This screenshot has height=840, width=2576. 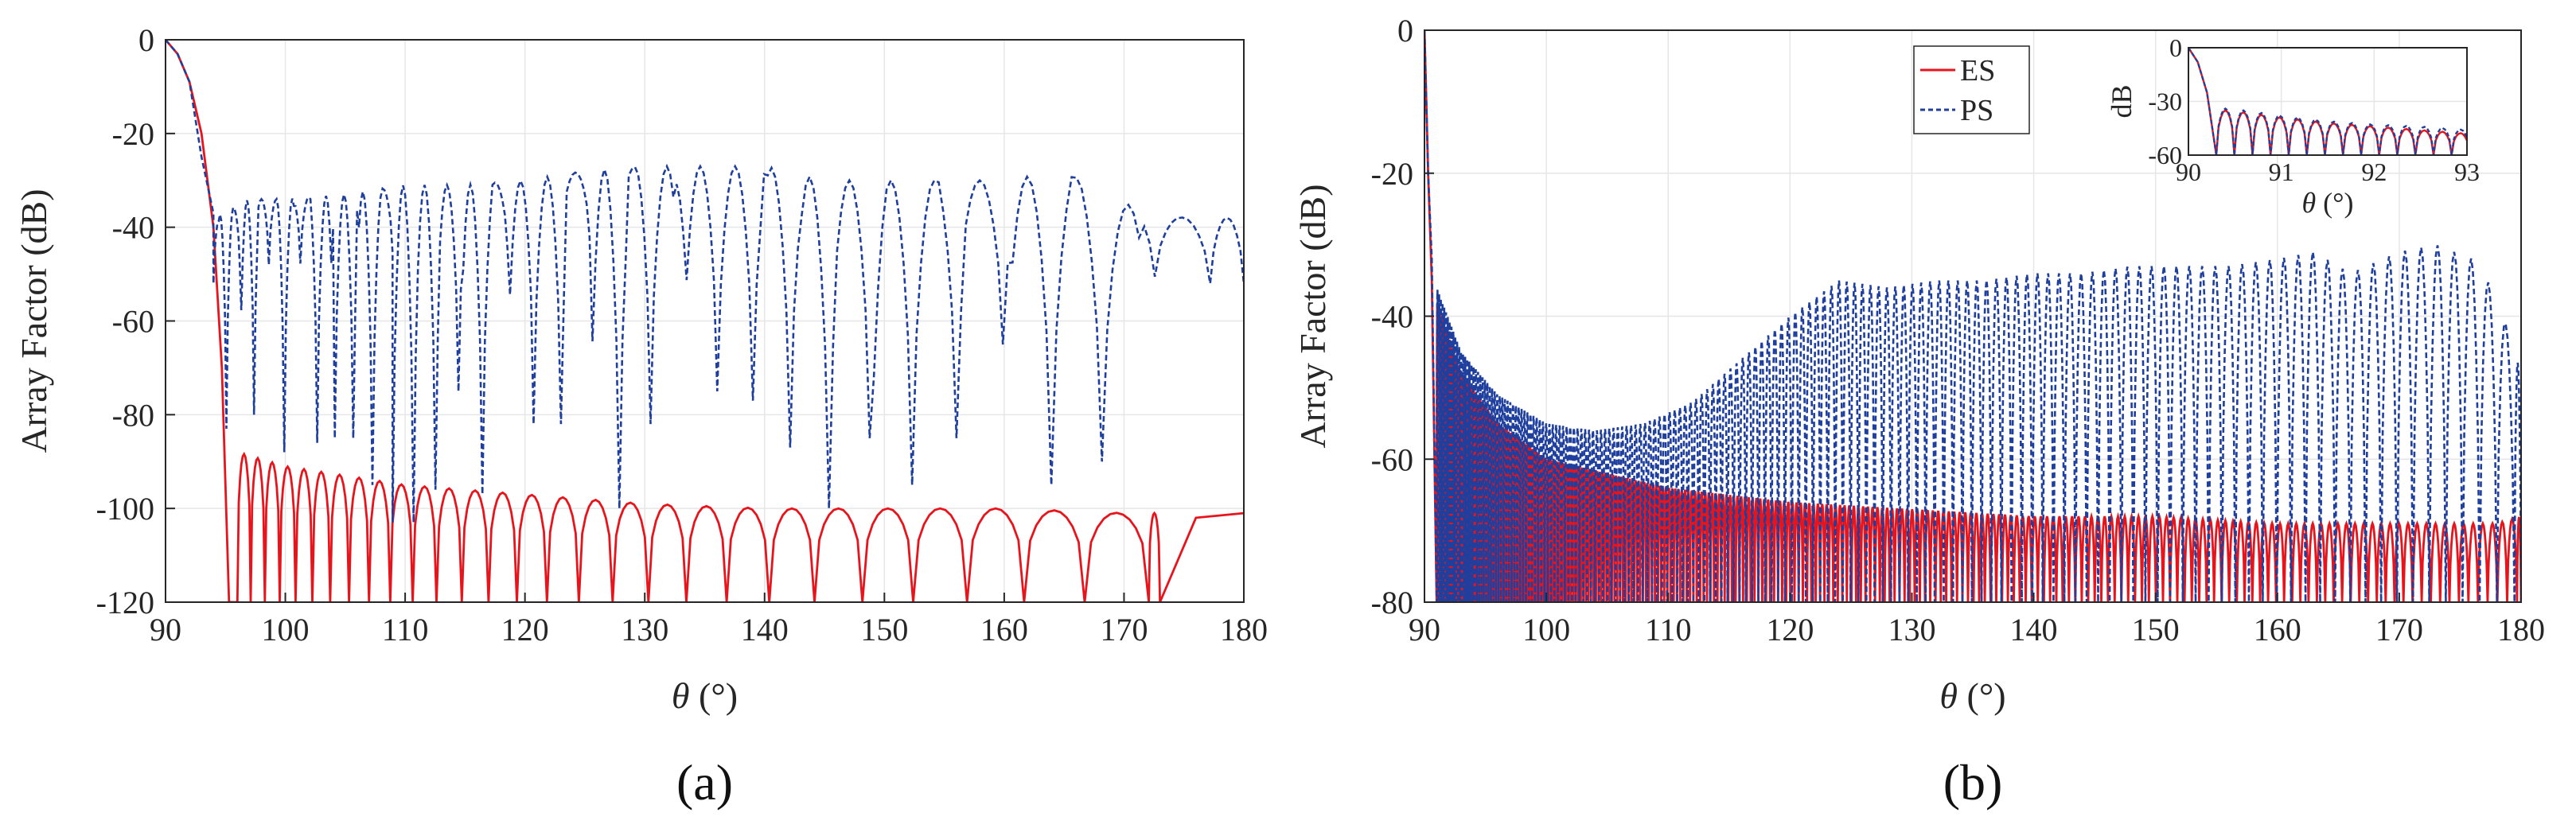 What do you see at coordinates (2165, 155) in the screenshot?
I see `inset-y-tick-label: -60` at bounding box center [2165, 155].